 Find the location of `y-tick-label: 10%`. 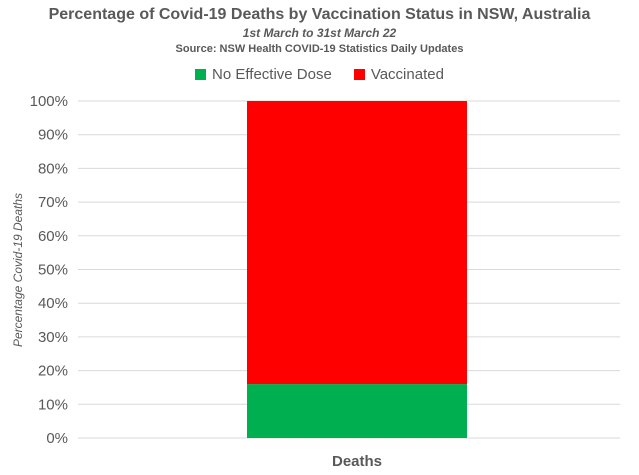

y-tick-label: 10% is located at coordinates (53, 404).